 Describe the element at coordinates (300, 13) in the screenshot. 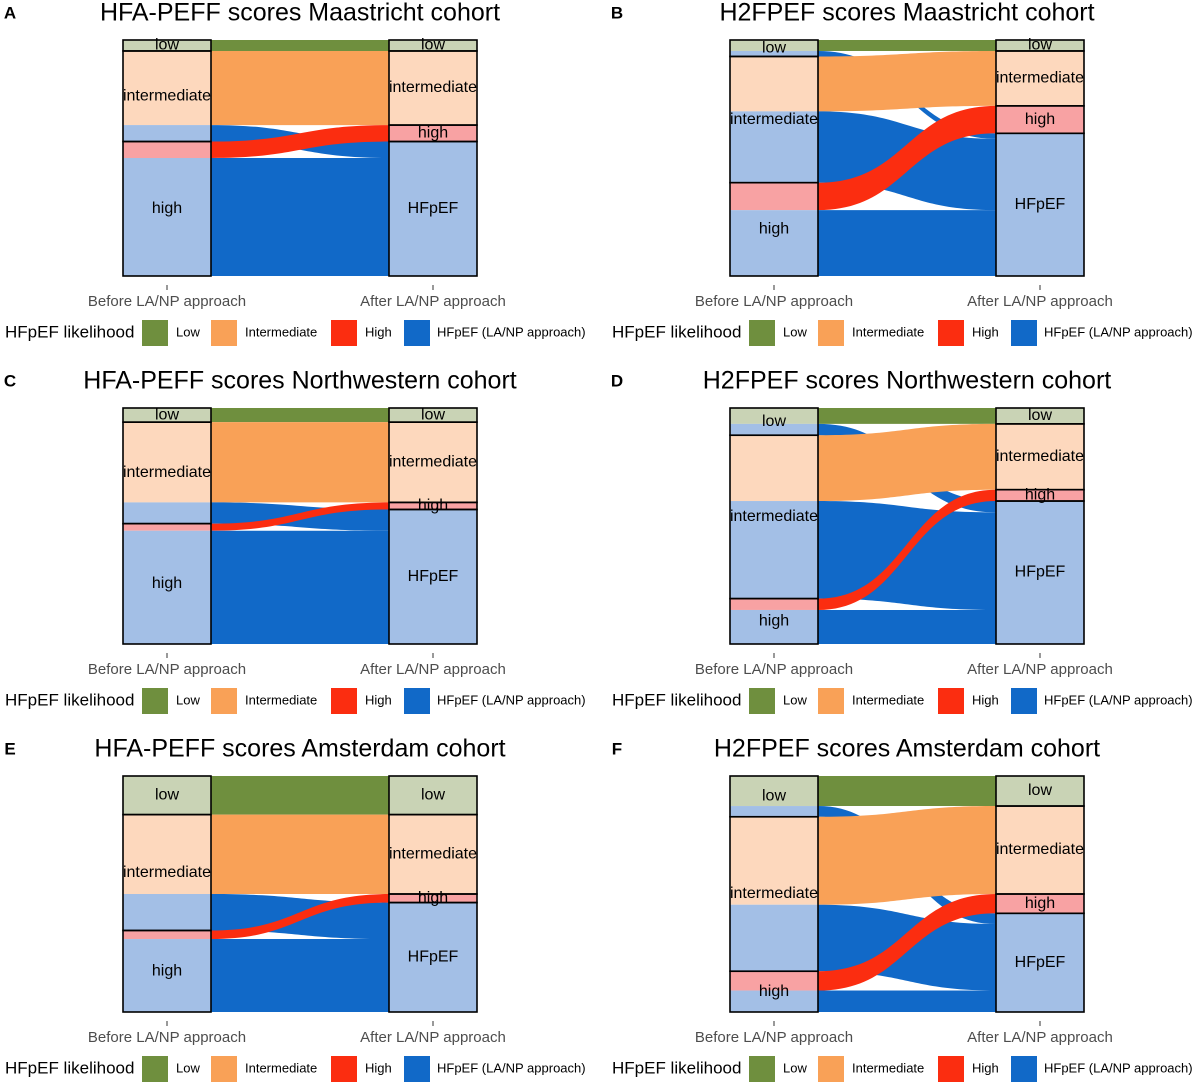

I see `chart-title: HFA-PEFF scores Maastricht cohort` at that location.